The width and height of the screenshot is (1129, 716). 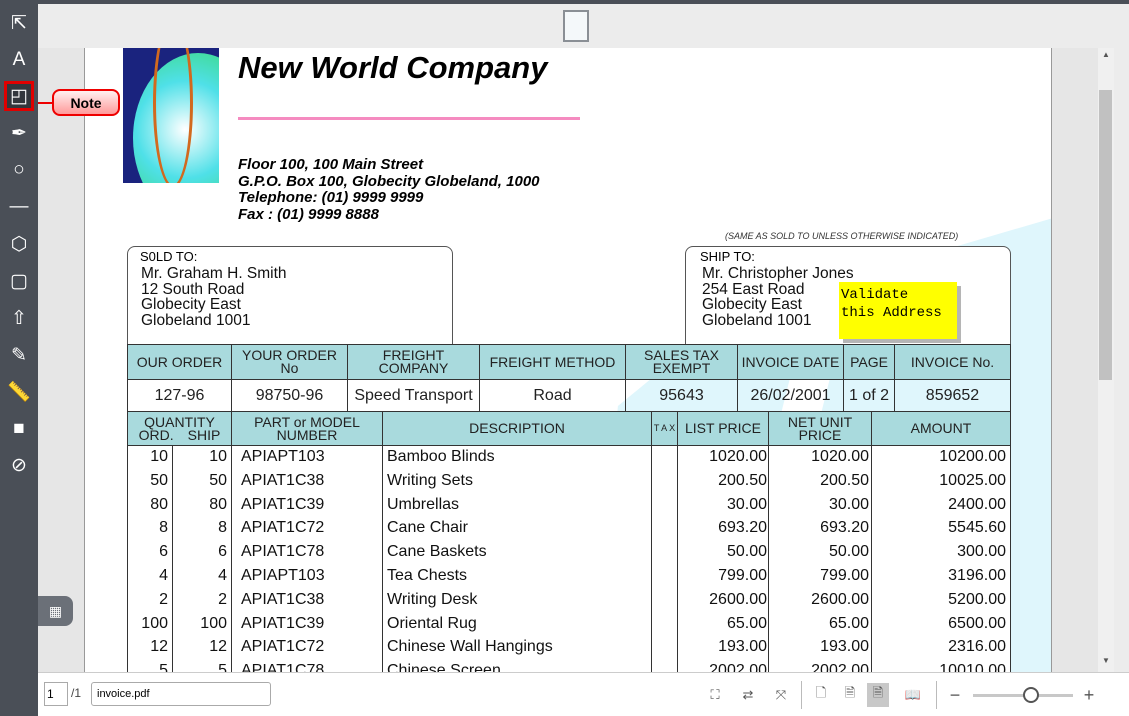 I want to click on cell-net: 693.20, so click(x=844, y=528).